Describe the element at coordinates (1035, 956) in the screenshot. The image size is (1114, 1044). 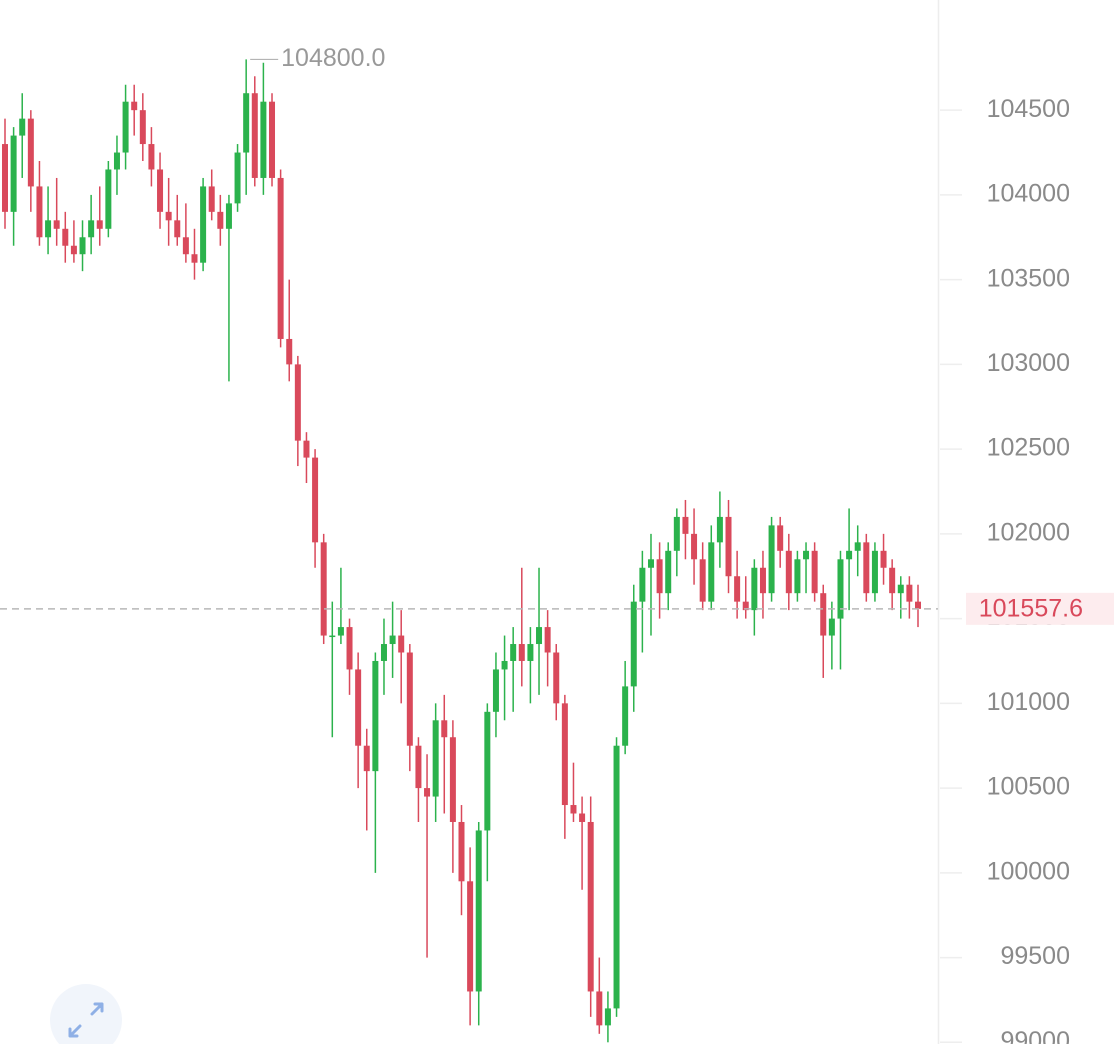
I see `y-tick-label: 99500` at that location.